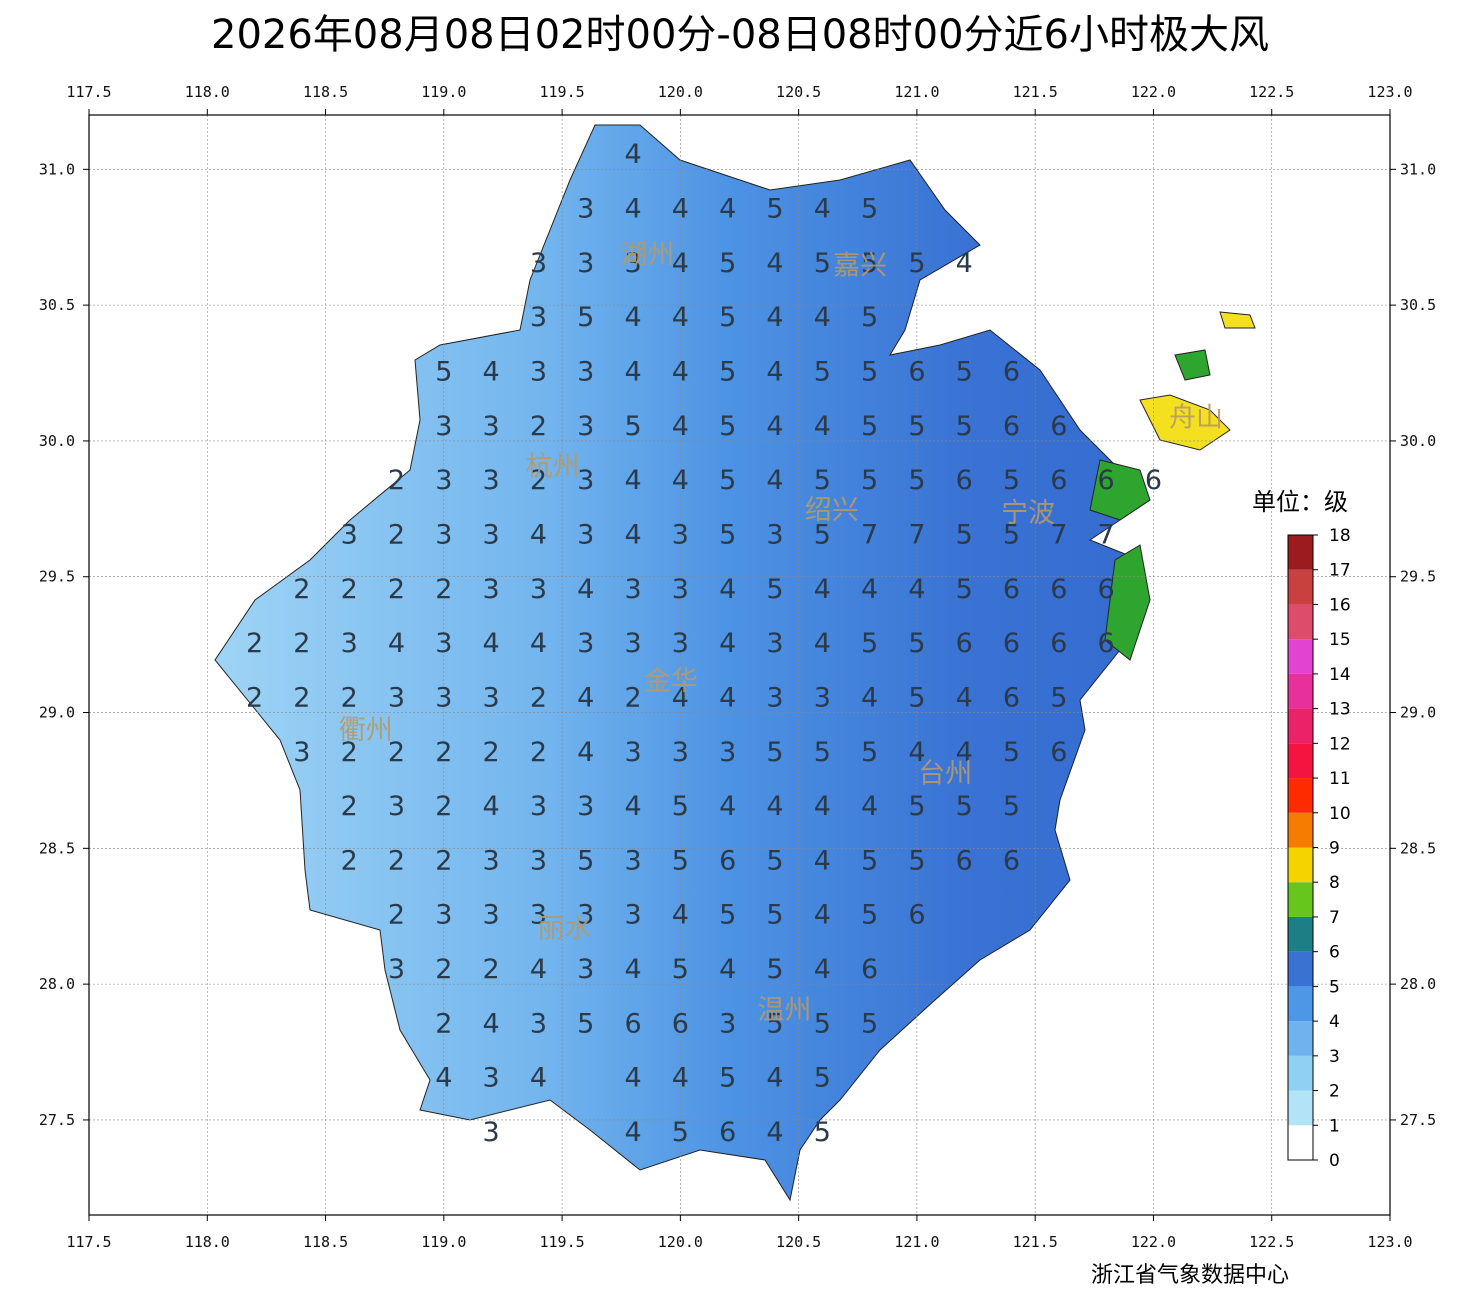 This screenshot has width=1480, height=1292. What do you see at coordinates (562, 1242) in the screenshot?
I see `x-tick-label: 119.5` at bounding box center [562, 1242].